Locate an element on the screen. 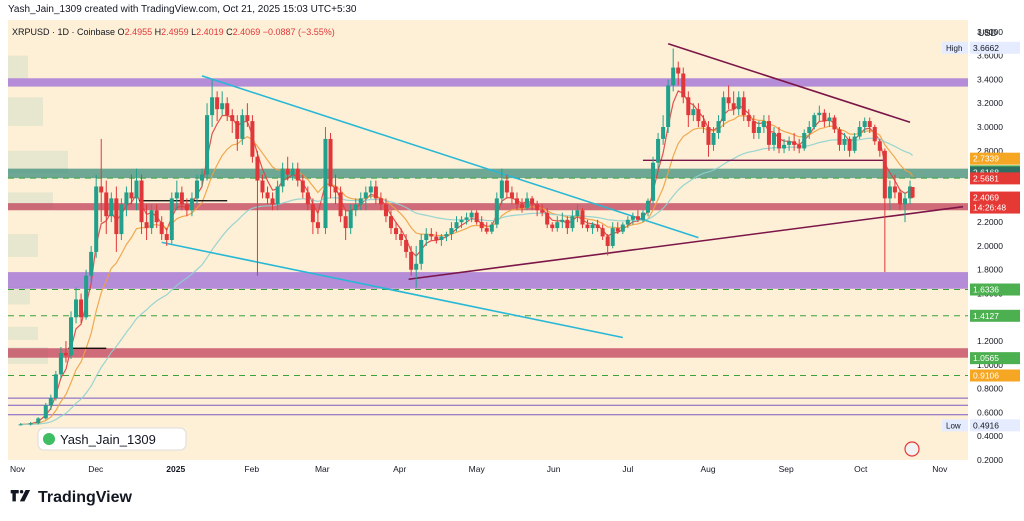 This screenshot has height=521, width=1024. zone-red-zone is located at coordinates (488, 207).